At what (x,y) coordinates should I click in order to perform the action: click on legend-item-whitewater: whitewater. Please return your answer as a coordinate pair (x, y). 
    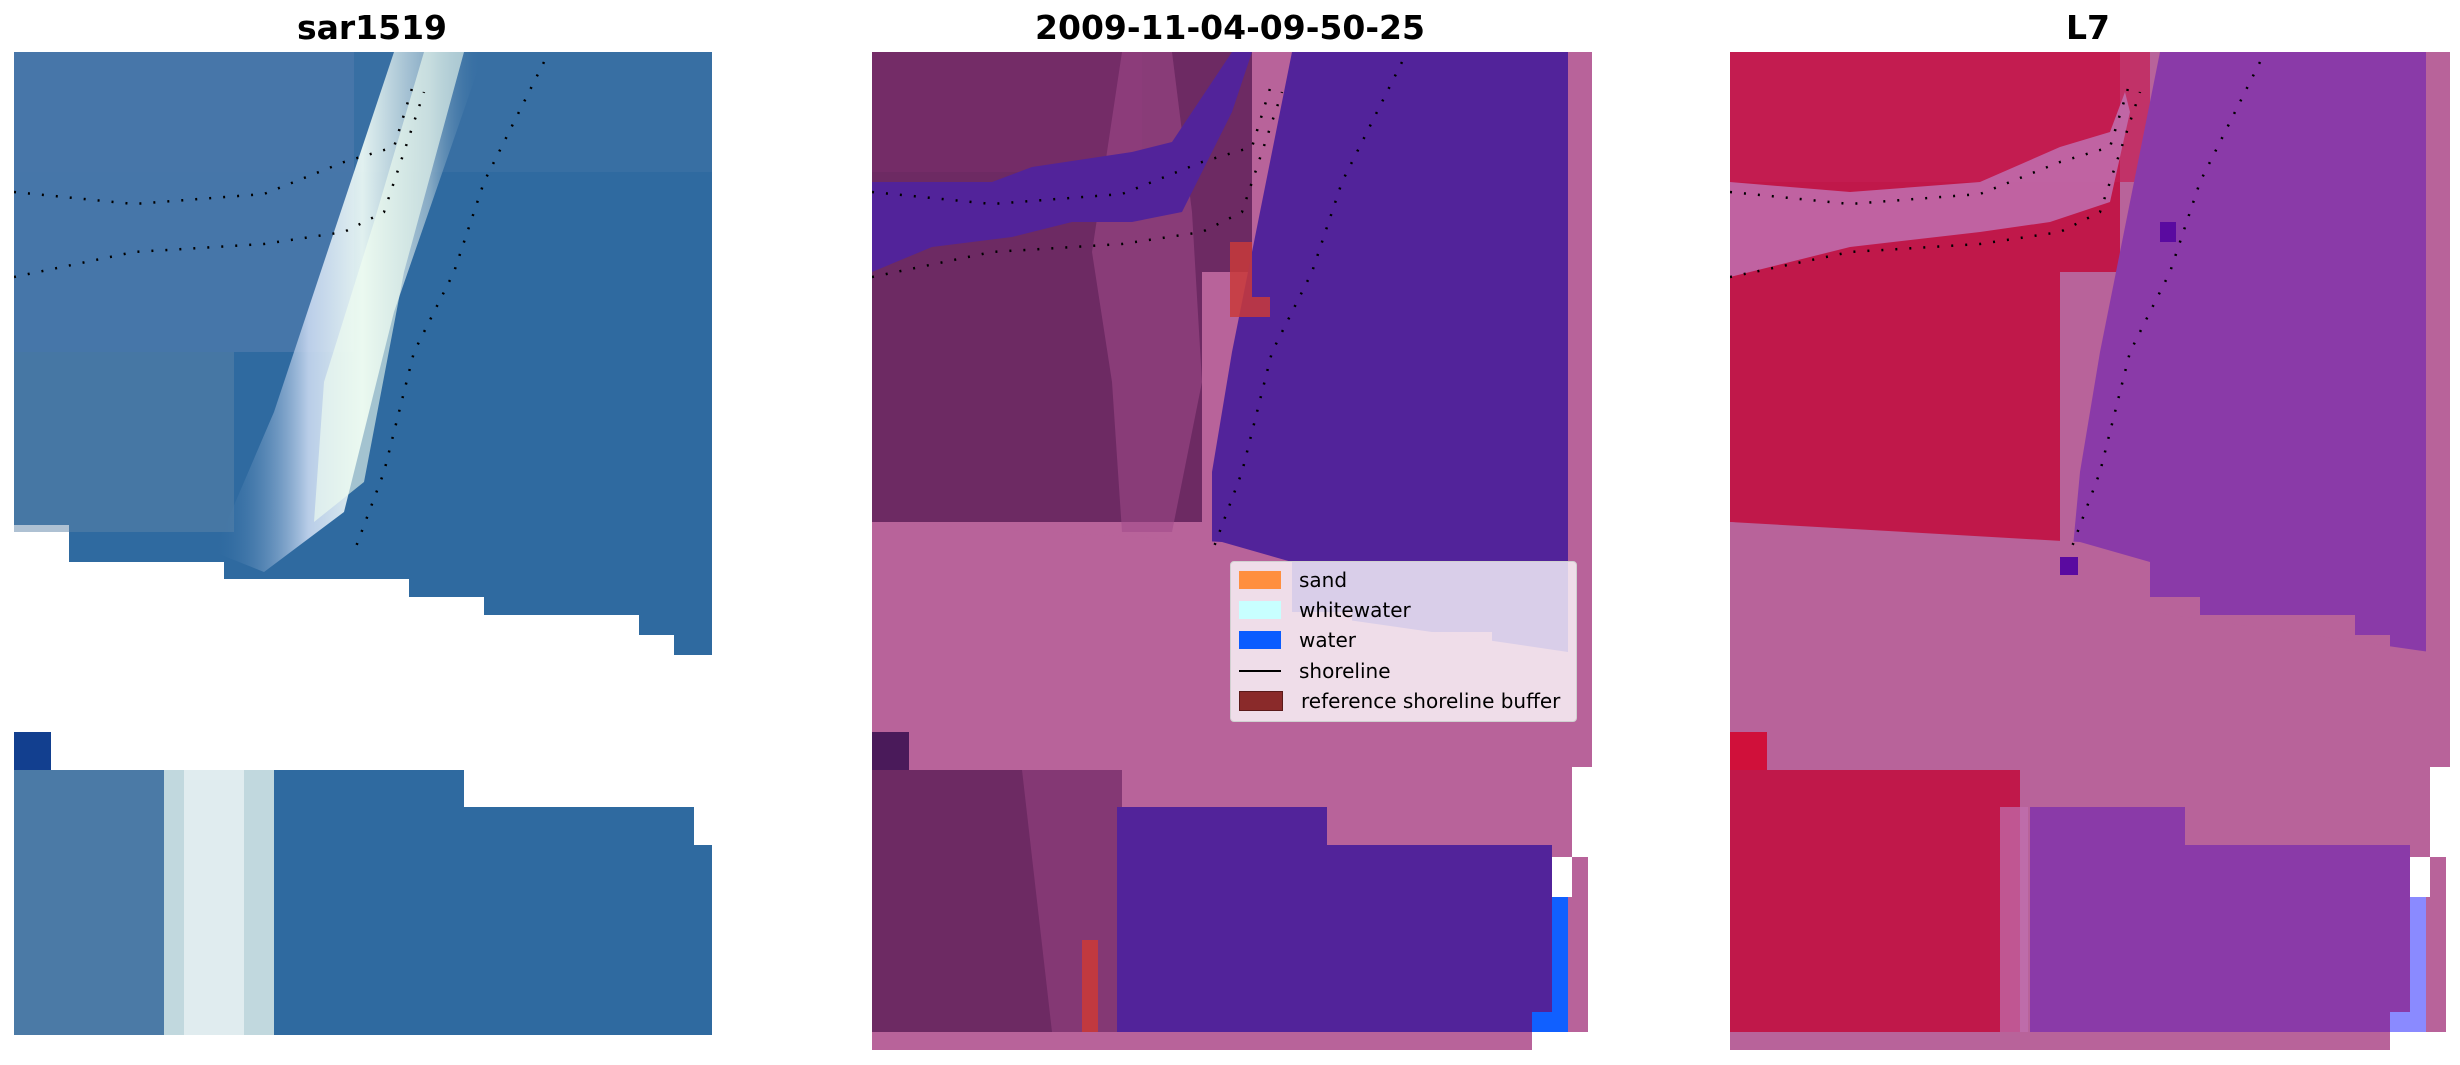
    Looking at the image, I should click on (1325, 610).